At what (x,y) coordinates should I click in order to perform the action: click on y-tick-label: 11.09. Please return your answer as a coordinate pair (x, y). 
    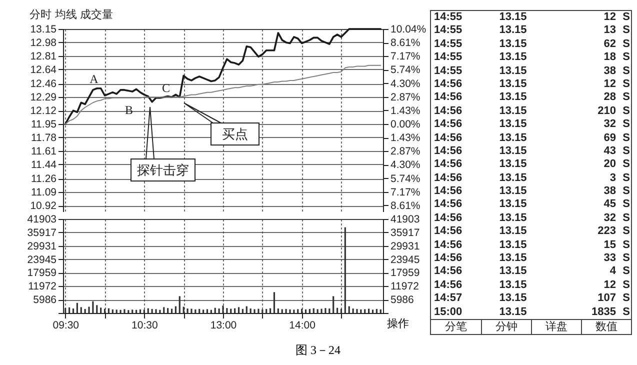
    Looking at the image, I should click on (44, 192).